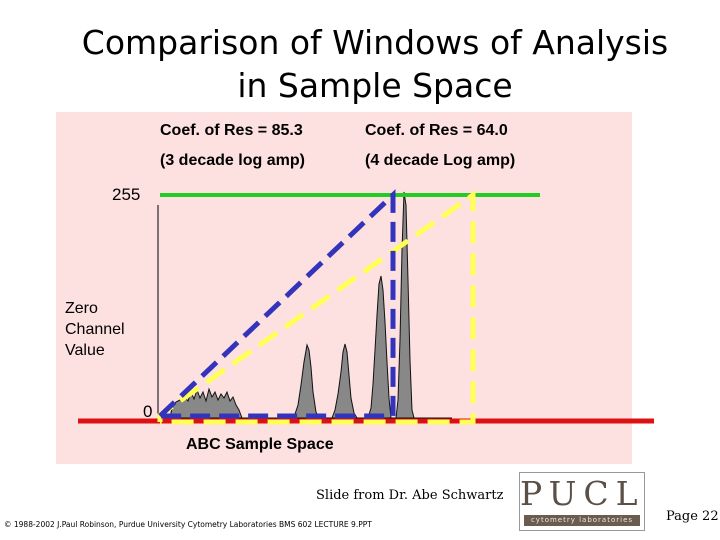  What do you see at coordinates (231, 130) in the screenshot?
I see `coef-left-label: Coef. of Res = 85.3` at bounding box center [231, 130].